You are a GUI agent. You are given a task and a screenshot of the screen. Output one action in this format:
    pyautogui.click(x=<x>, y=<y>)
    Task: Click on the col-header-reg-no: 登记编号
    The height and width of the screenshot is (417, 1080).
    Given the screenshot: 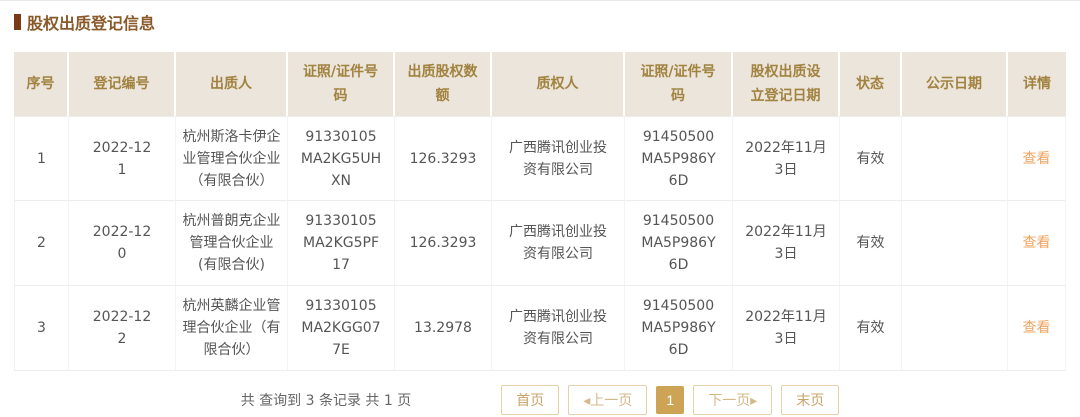 What is the action you would take?
    pyautogui.click(x=122, y=84)
    